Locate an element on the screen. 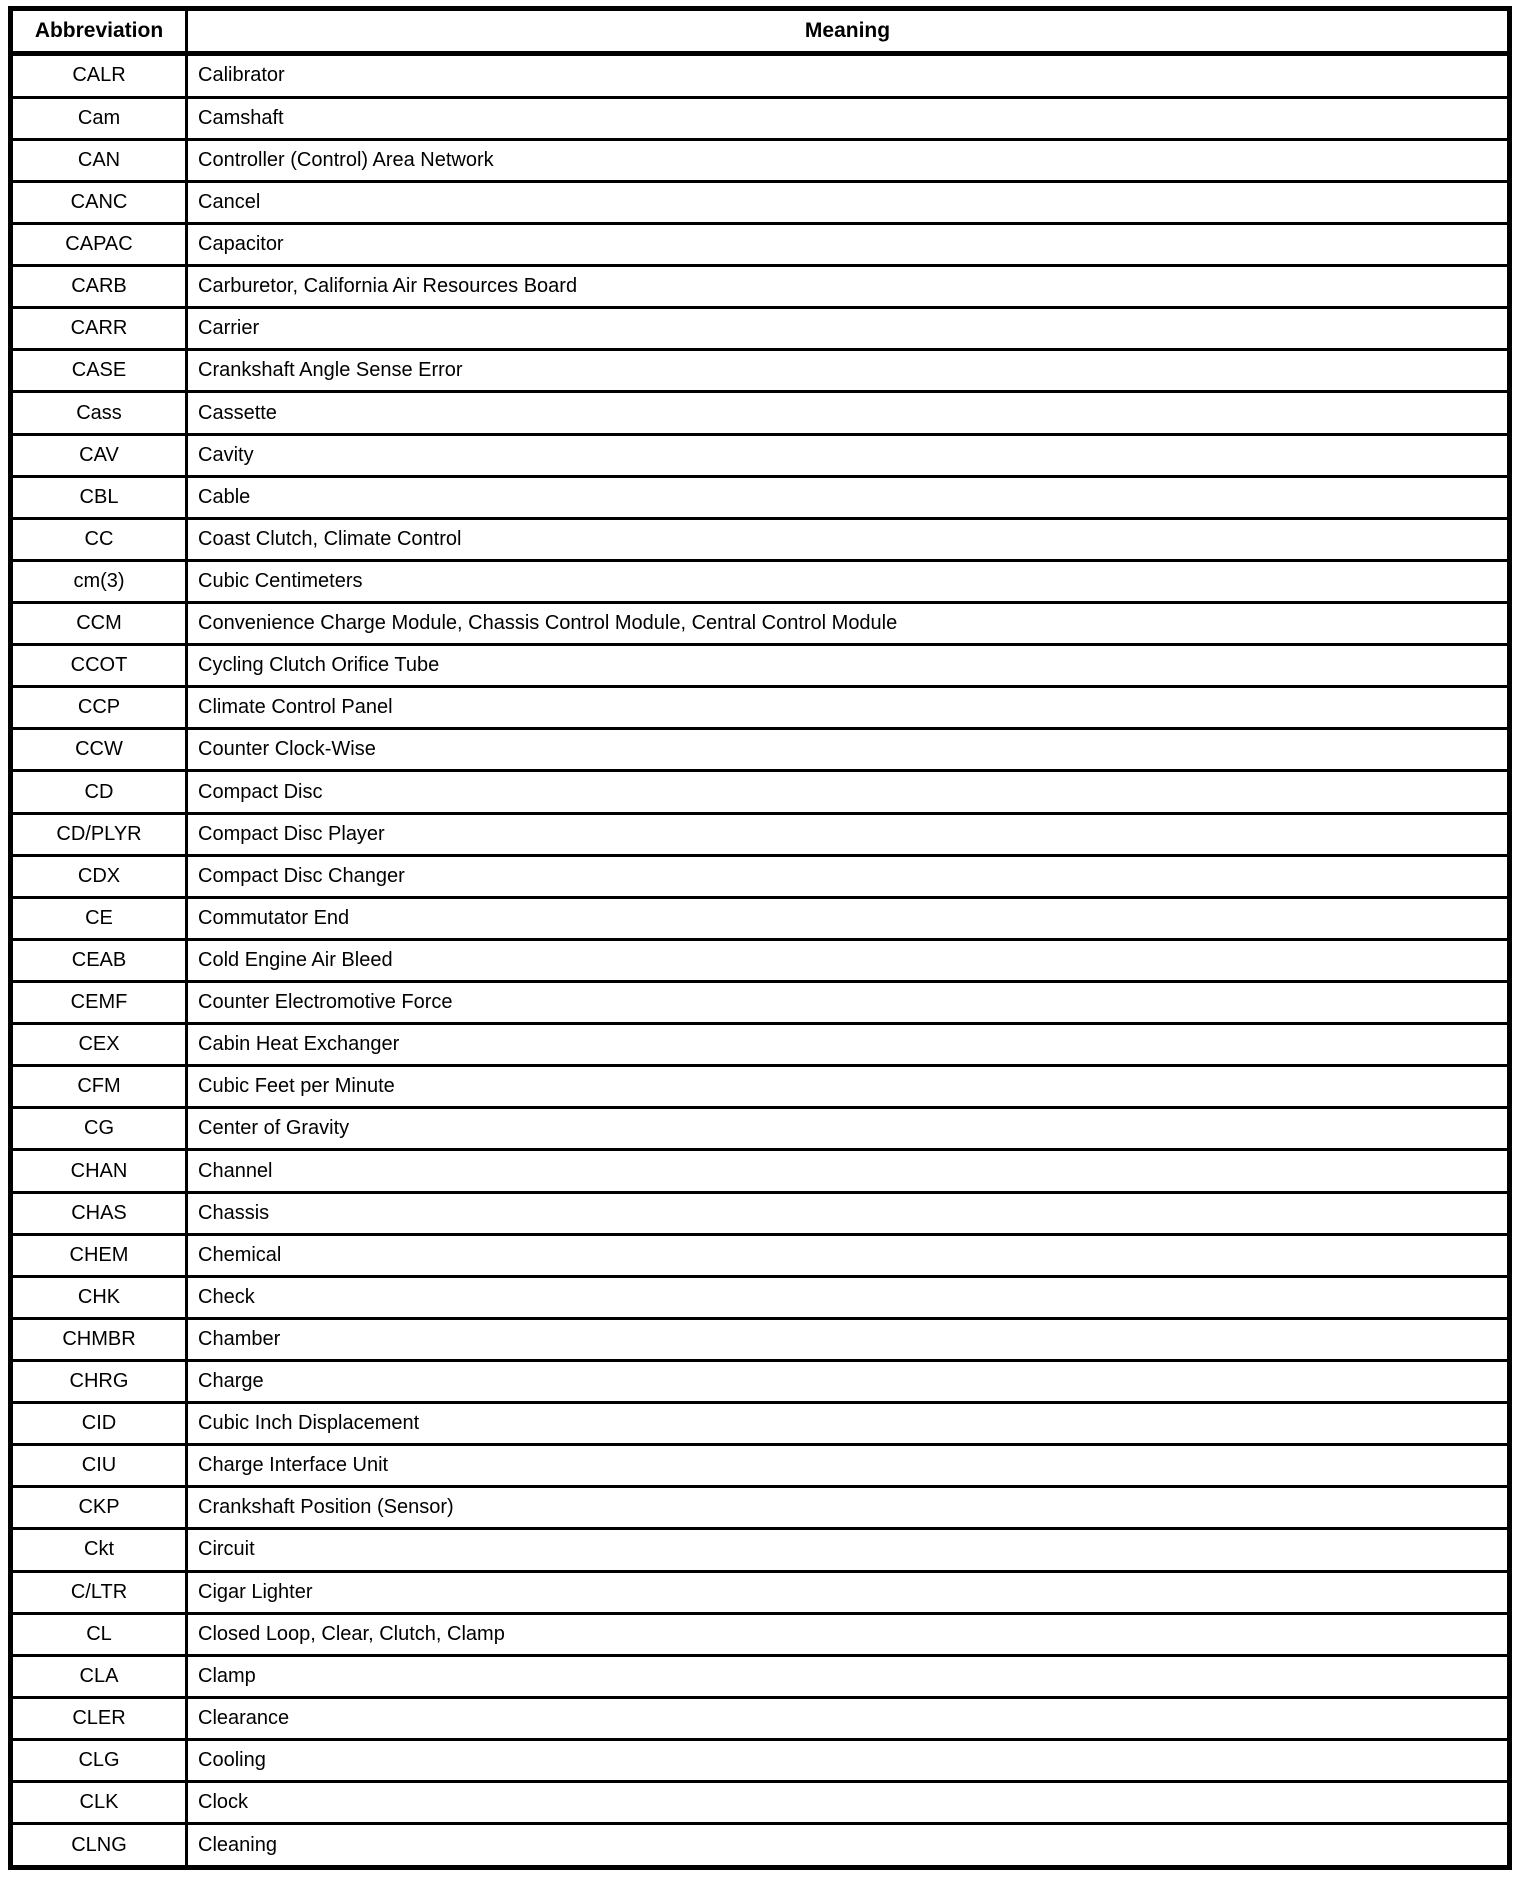  table-row: CALR Calibrator is located at coordinates (760, 75).